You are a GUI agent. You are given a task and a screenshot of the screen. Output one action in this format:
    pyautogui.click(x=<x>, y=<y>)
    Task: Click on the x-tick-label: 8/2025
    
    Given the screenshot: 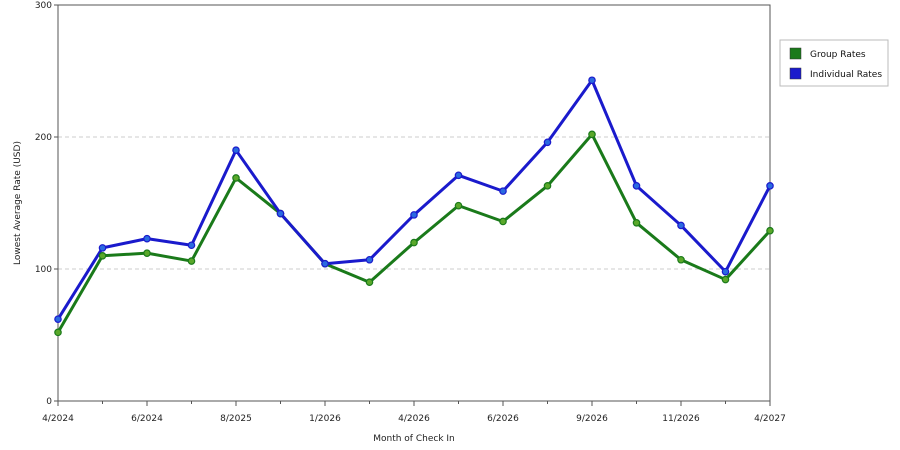 What is the action you would take?
    pyautogui.click(x=236, y=419)
    